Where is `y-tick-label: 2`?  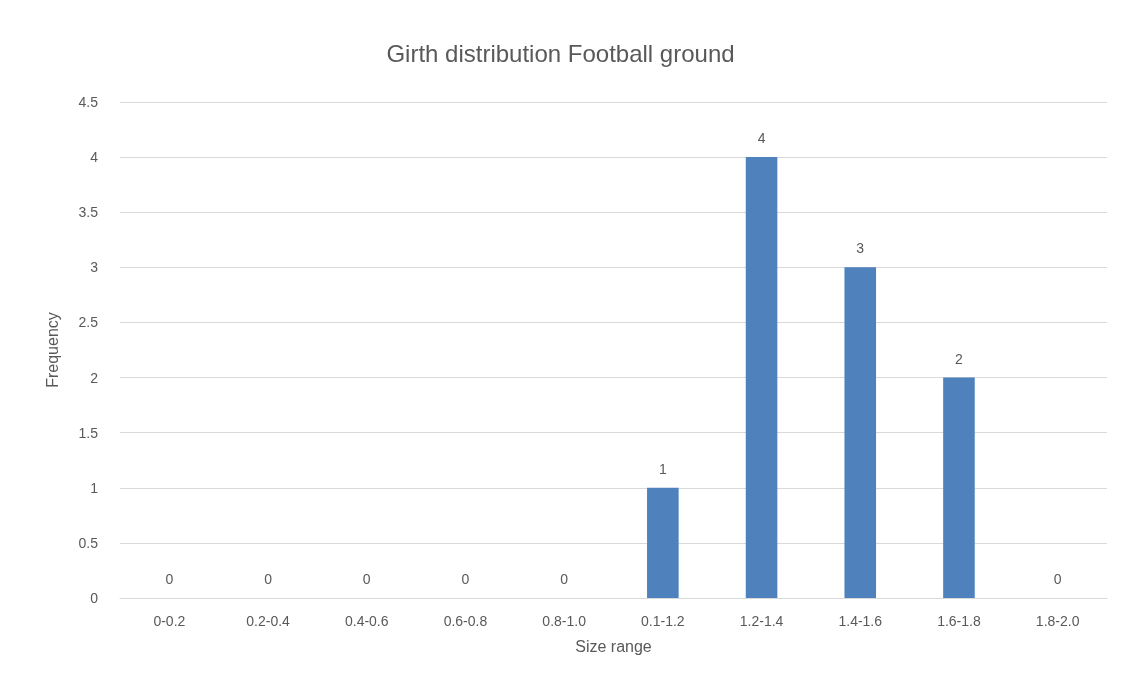
y-tick-label: 2 is located at coordinates (94, 377).